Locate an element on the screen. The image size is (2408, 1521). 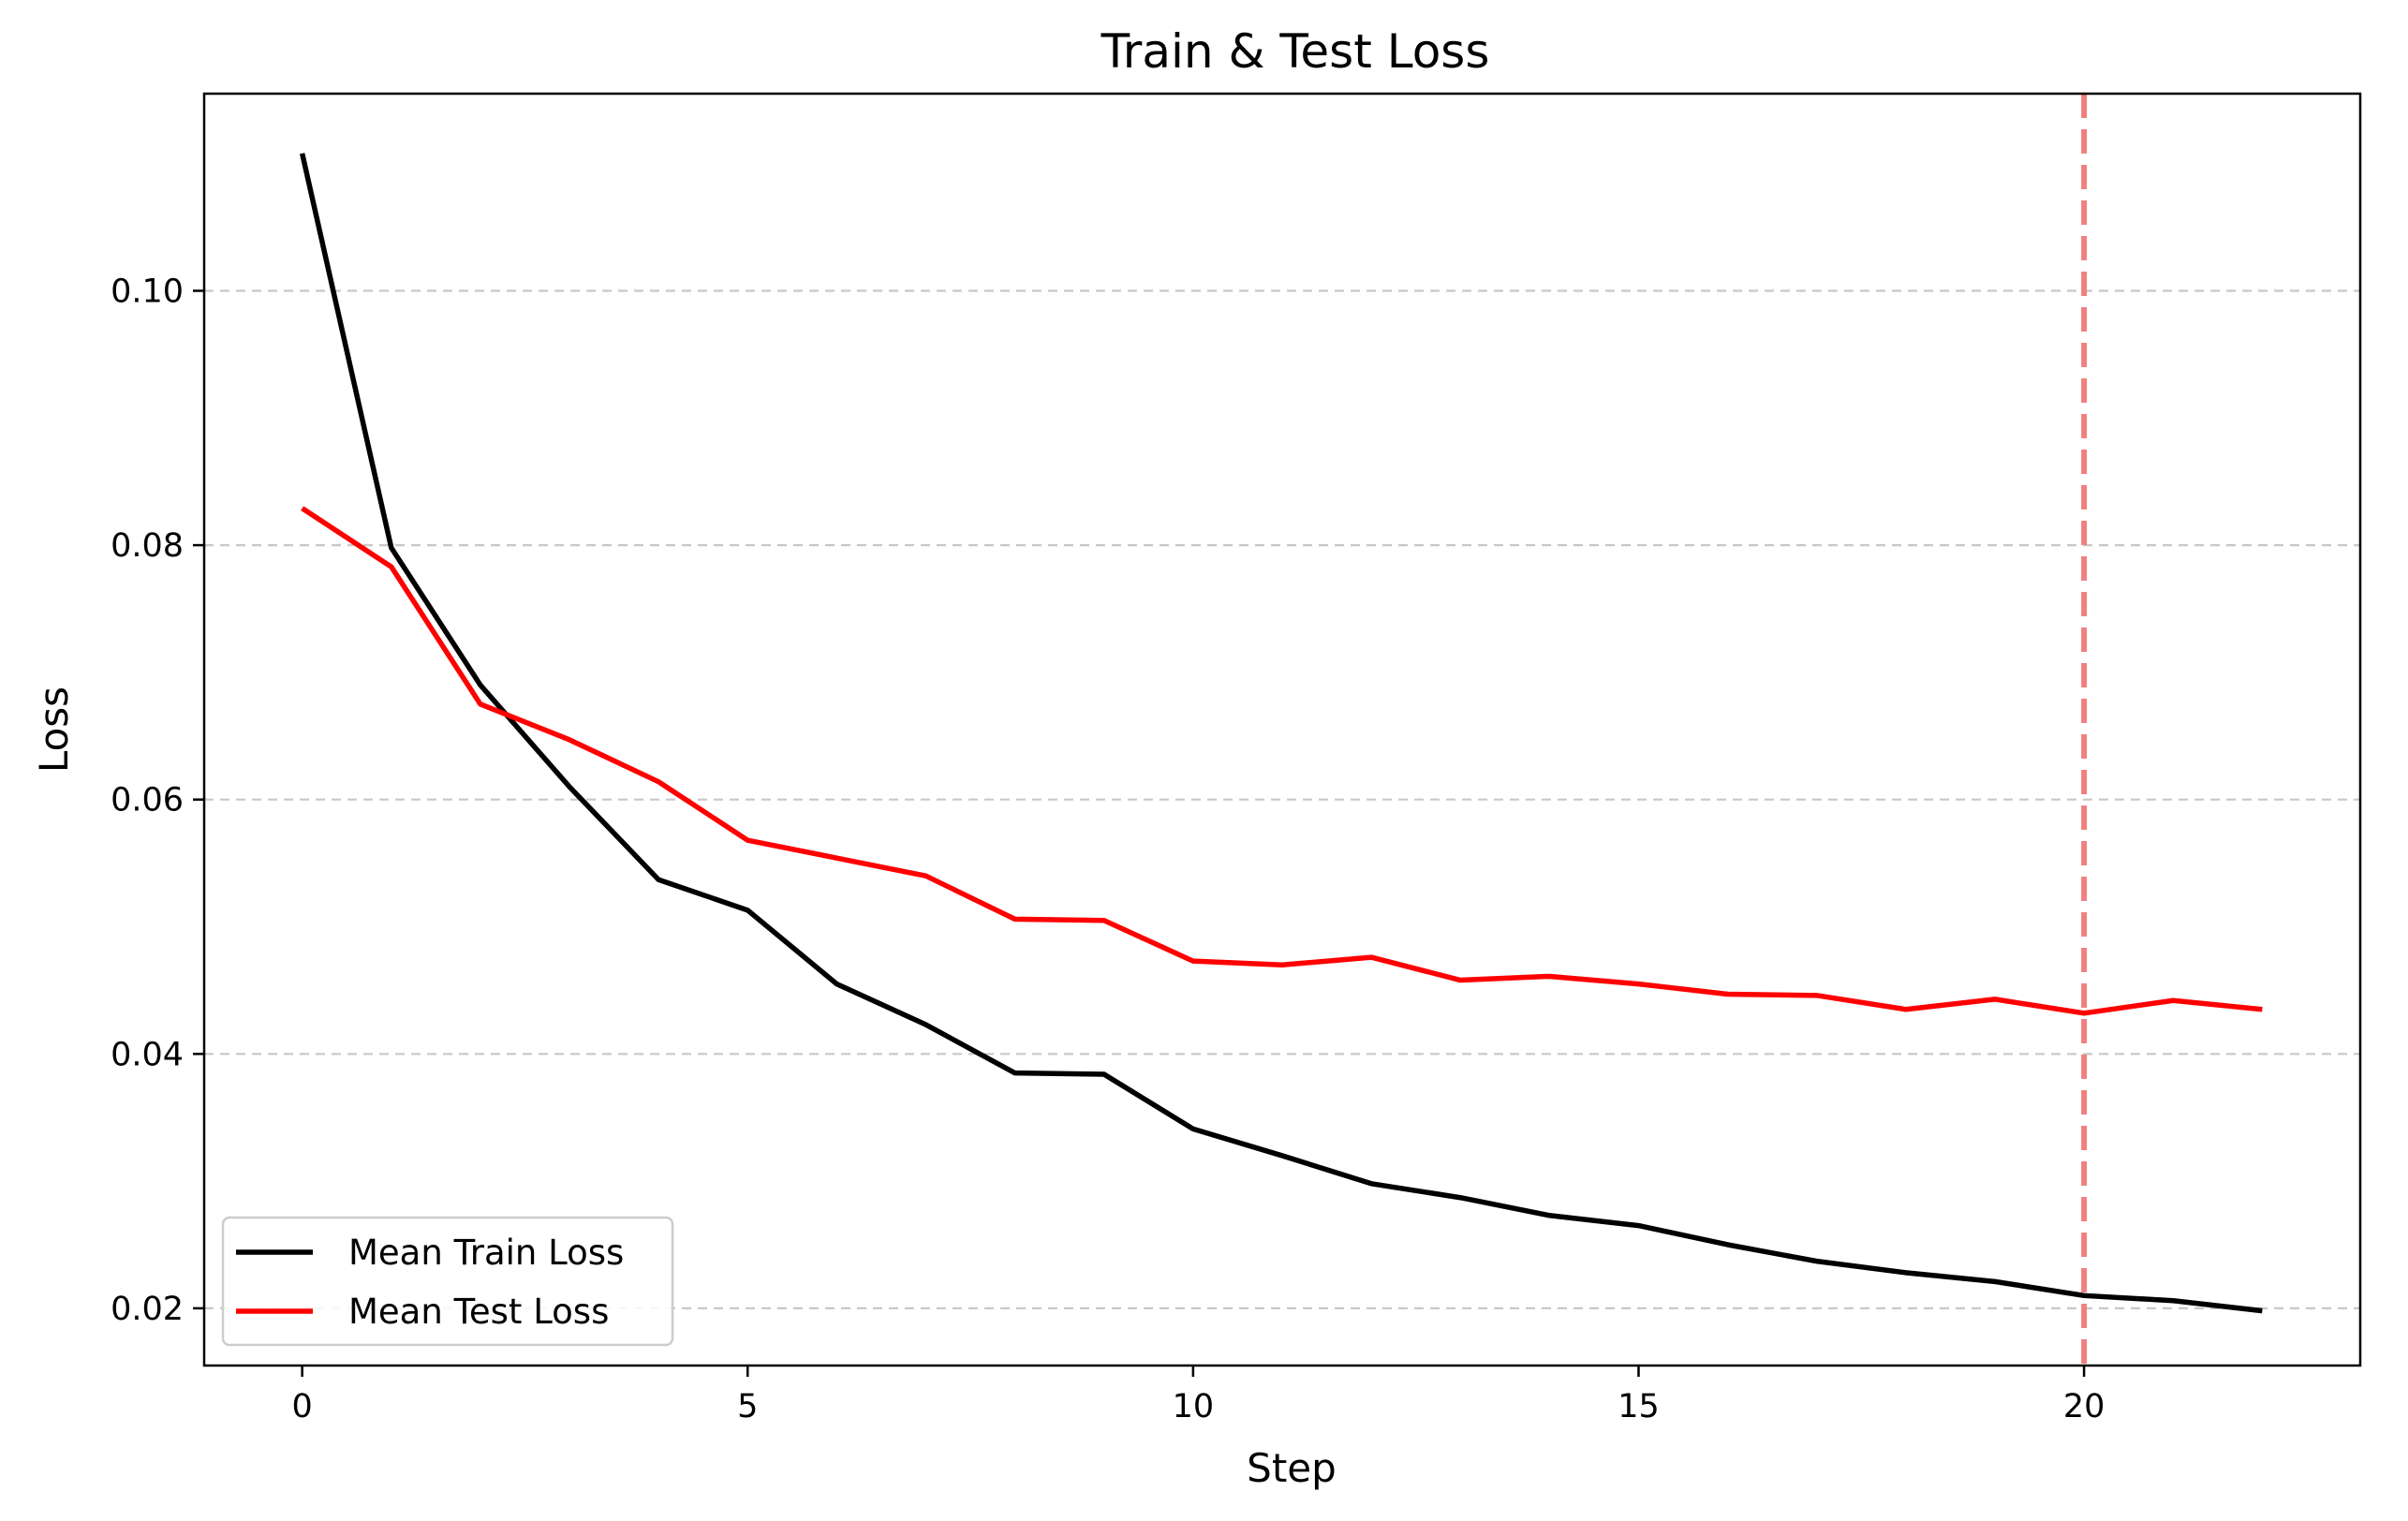
legend: Mean Train Loss Mean Test Loss is located at coordinates (447, 1281).